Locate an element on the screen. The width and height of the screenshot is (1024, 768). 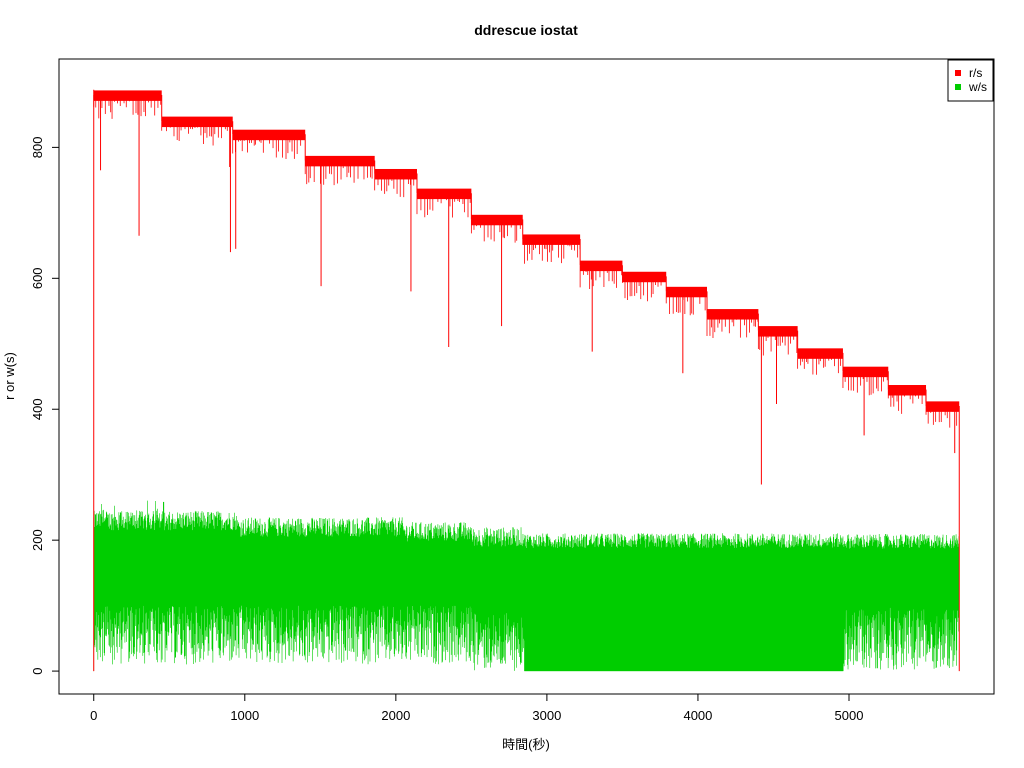
y-tick-label: 0 is located at coordinates (37, 670).